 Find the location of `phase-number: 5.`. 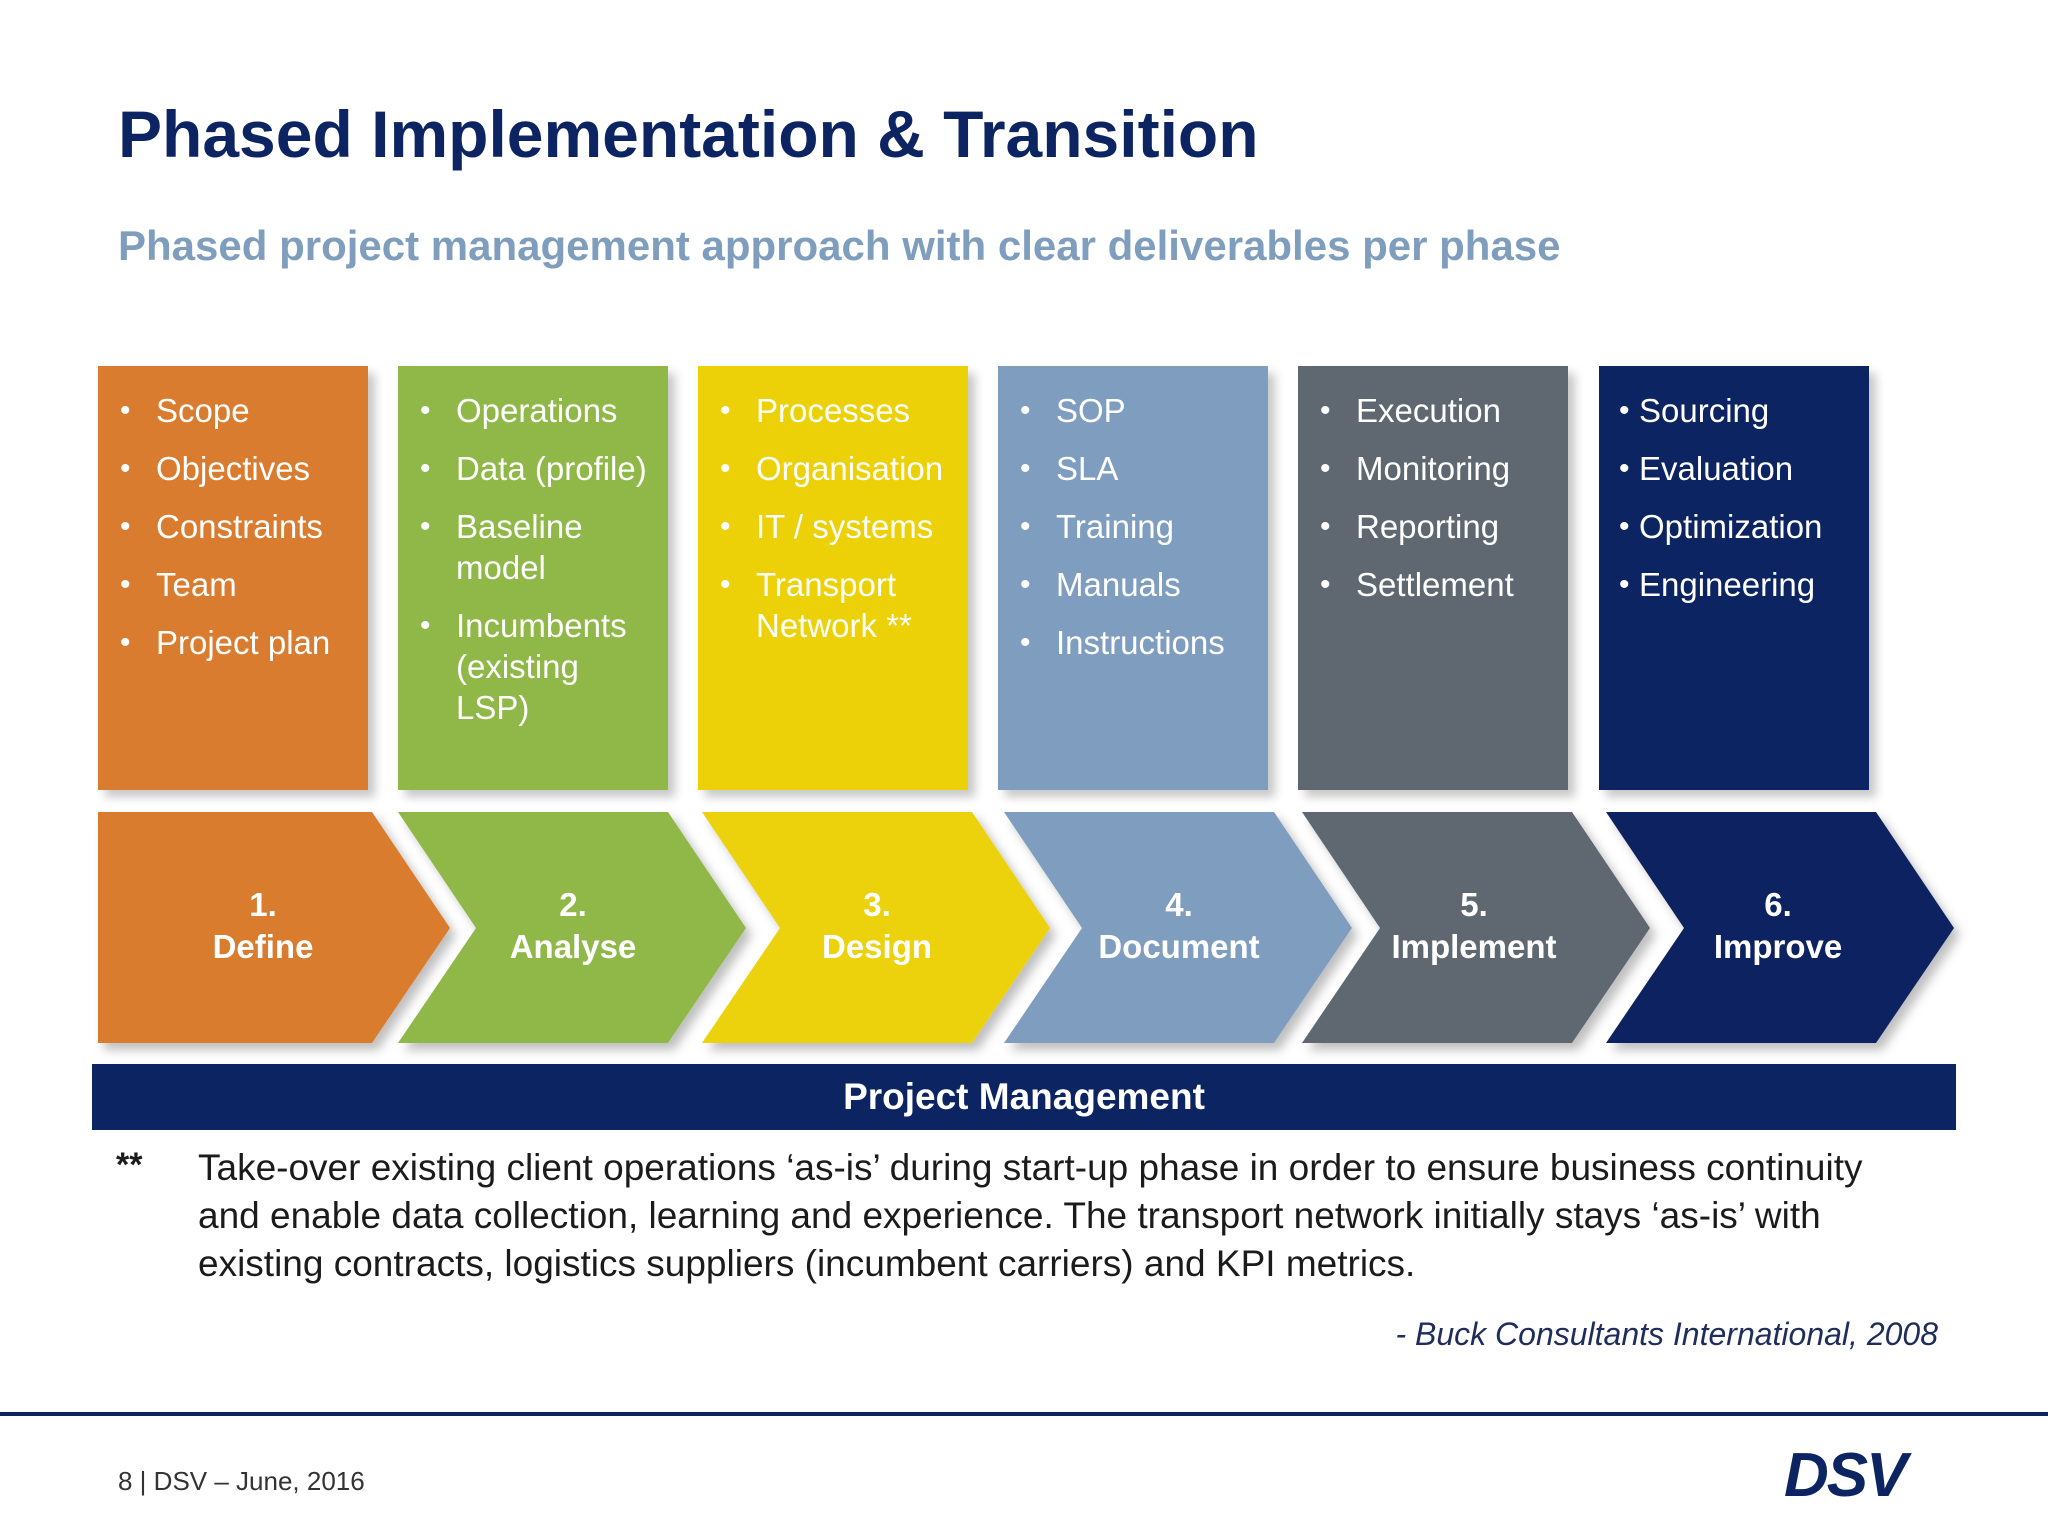

phase-number: 5. is located at coordinates (1474, 904).